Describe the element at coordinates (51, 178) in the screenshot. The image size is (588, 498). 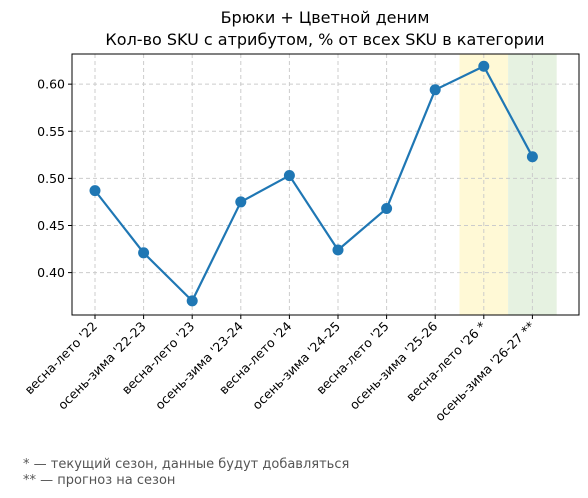
I see `y-tick-label: 0.50` at that location.